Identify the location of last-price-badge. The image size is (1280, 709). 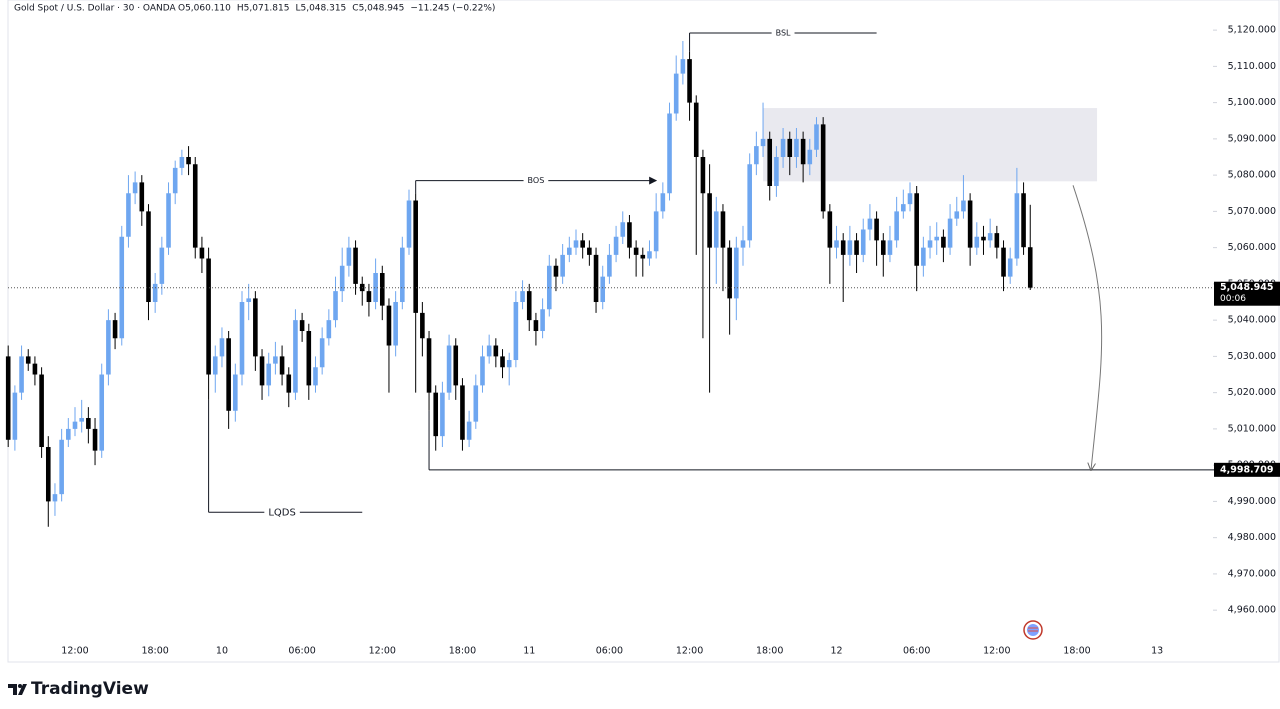
(1247, 293).